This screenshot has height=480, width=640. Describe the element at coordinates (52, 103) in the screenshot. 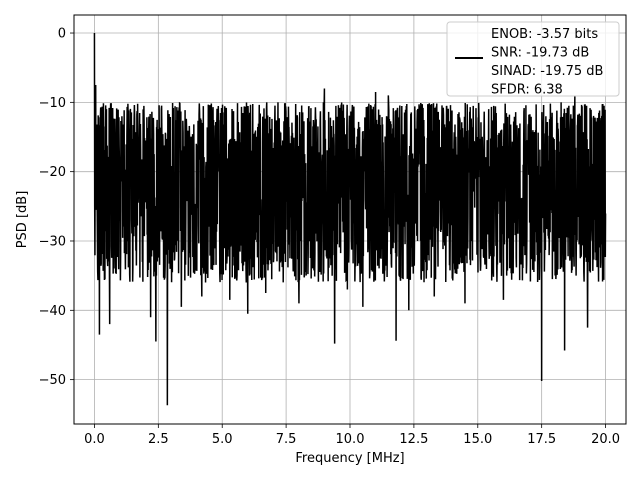

I see `y-tick-label: −10` at that location.